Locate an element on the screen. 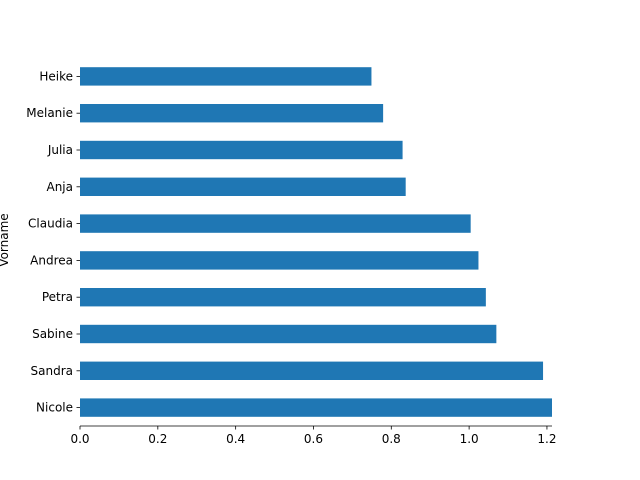  y-tick-label: Petra is located at coordinates (57, 297).